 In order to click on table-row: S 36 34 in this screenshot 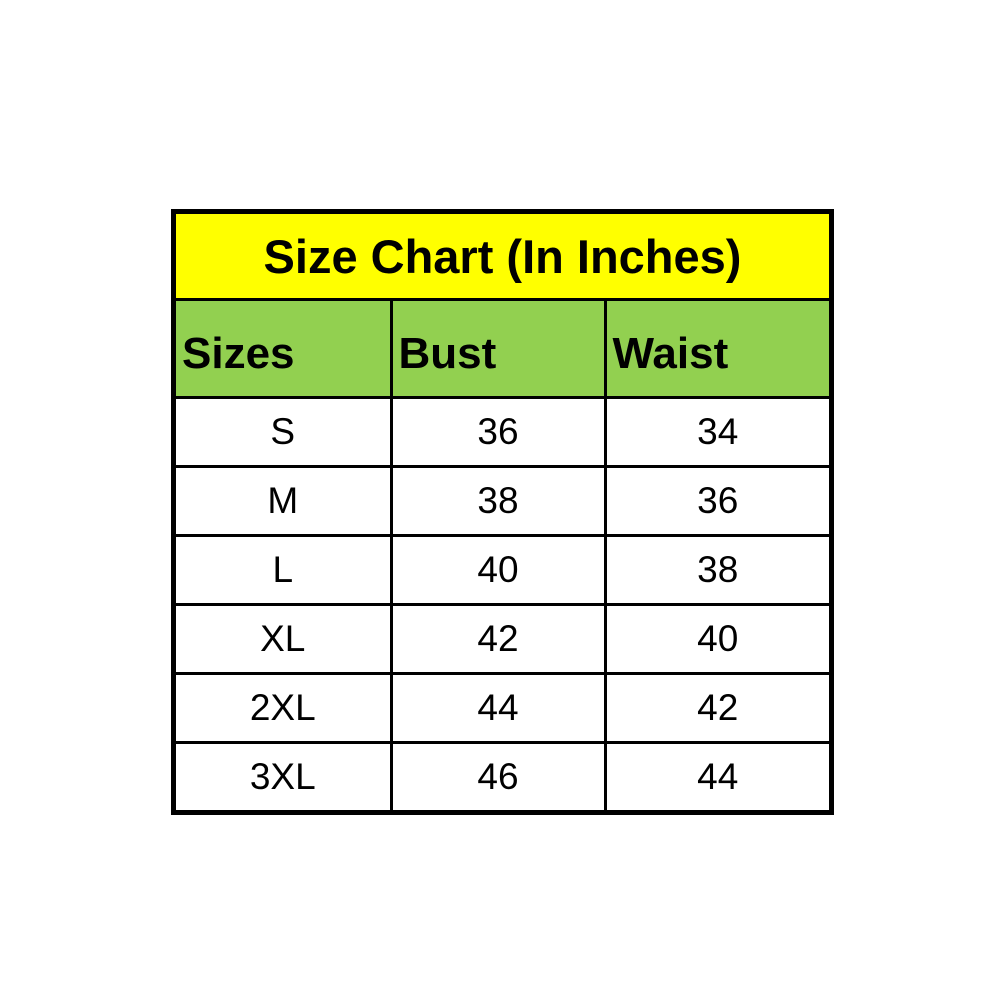, I will do `click(502, 432)`.